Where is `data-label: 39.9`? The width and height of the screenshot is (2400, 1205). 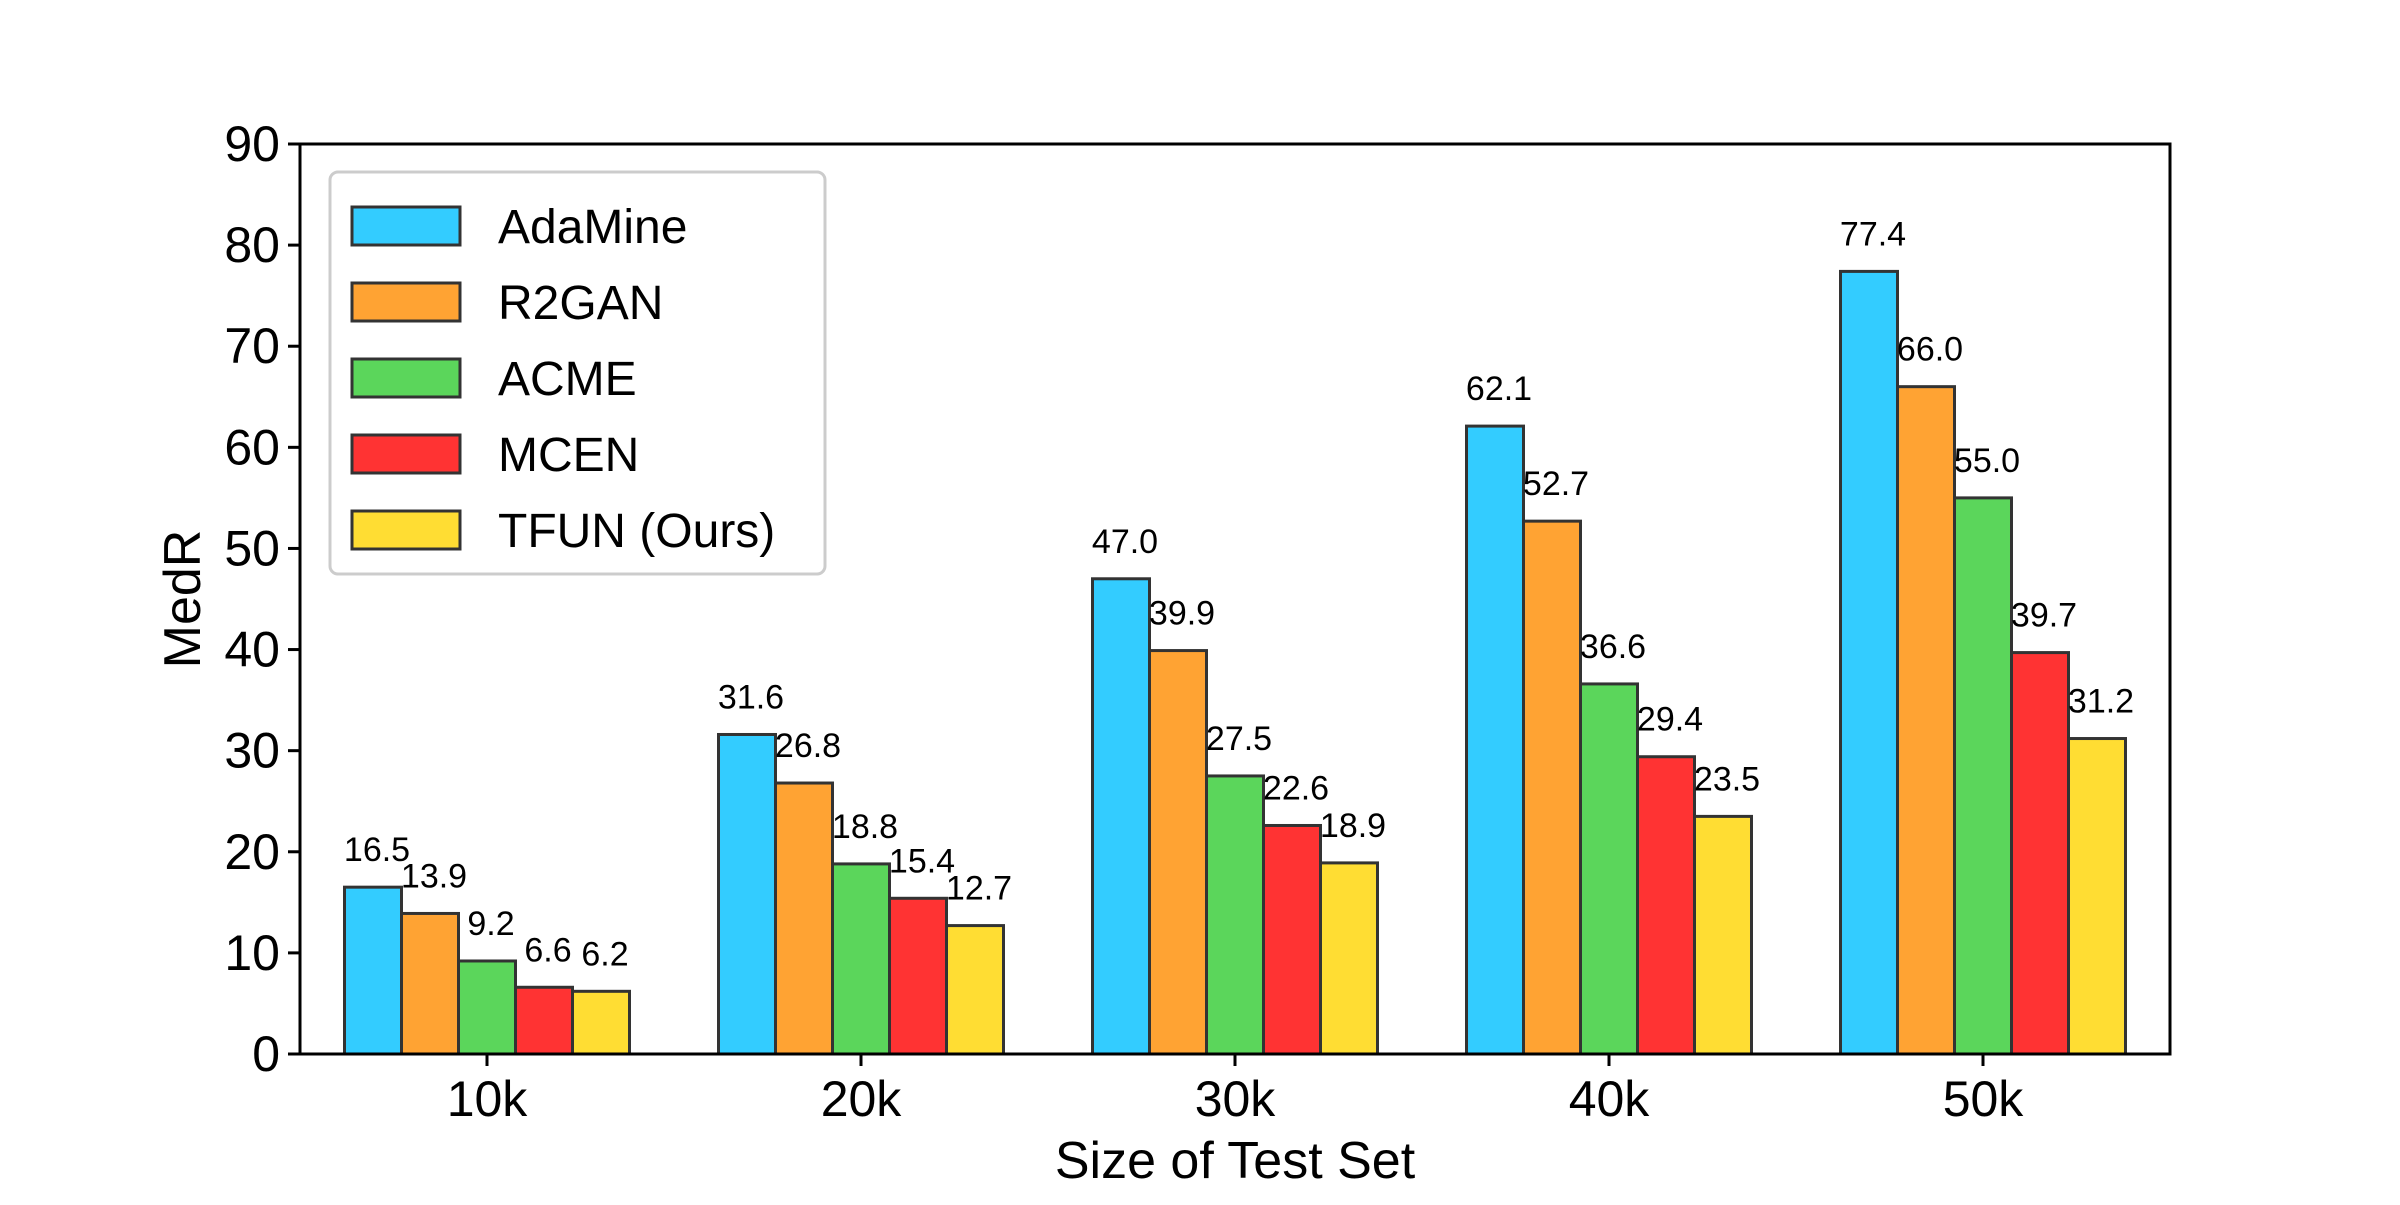 data-label: 39.9 is located at coordinates (1182, 614).